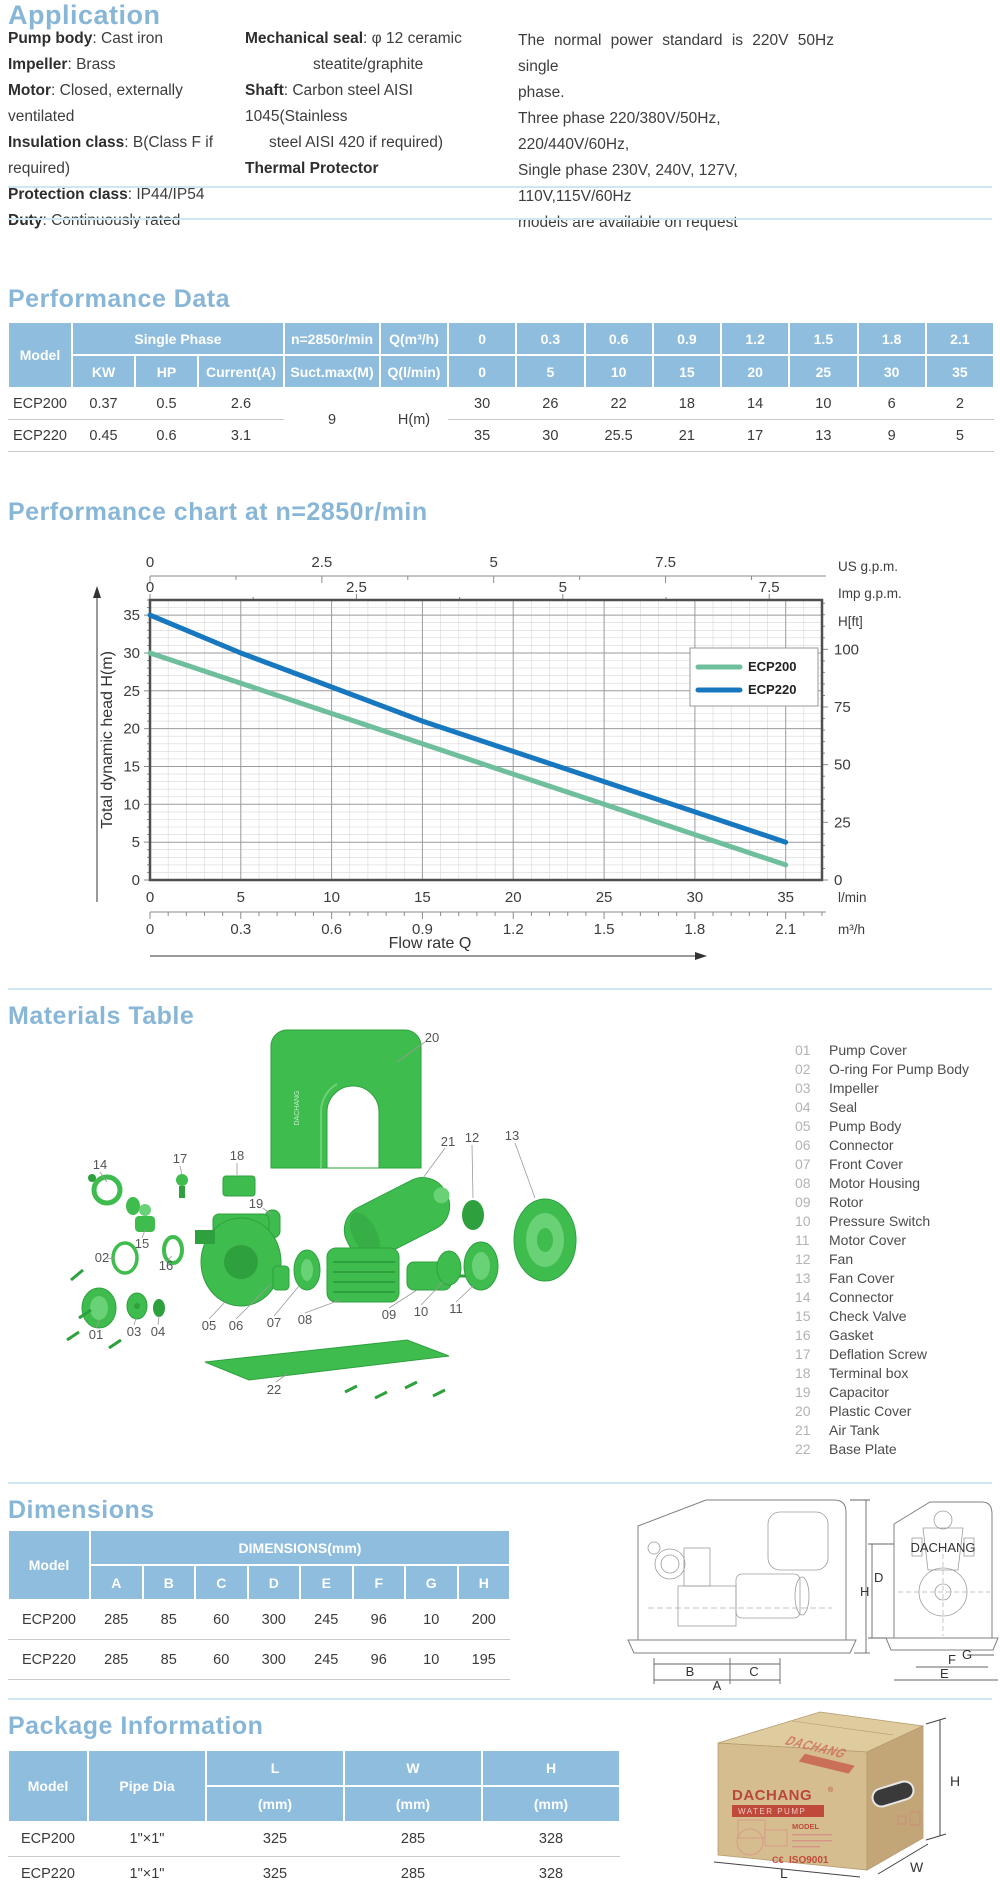 This screenshot has width=1000, height=1880. Describe the element at coordinates (500, 187) in the screenshot. I see `section-divider` at that location.